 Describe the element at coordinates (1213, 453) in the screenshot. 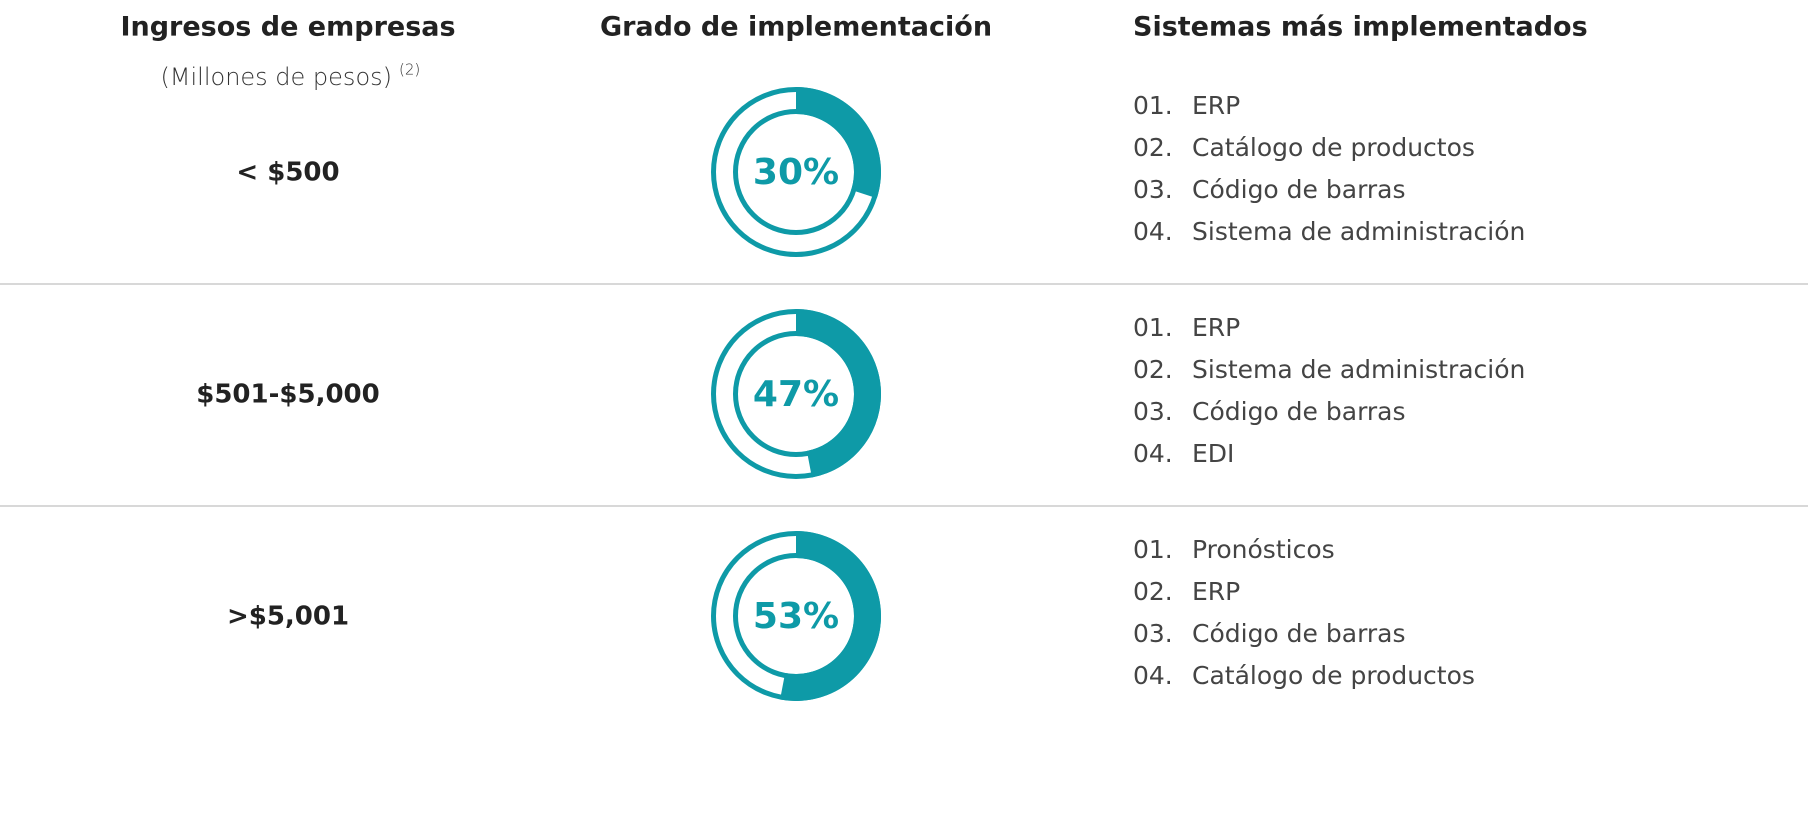

I see `system-name: EDI` at that location.